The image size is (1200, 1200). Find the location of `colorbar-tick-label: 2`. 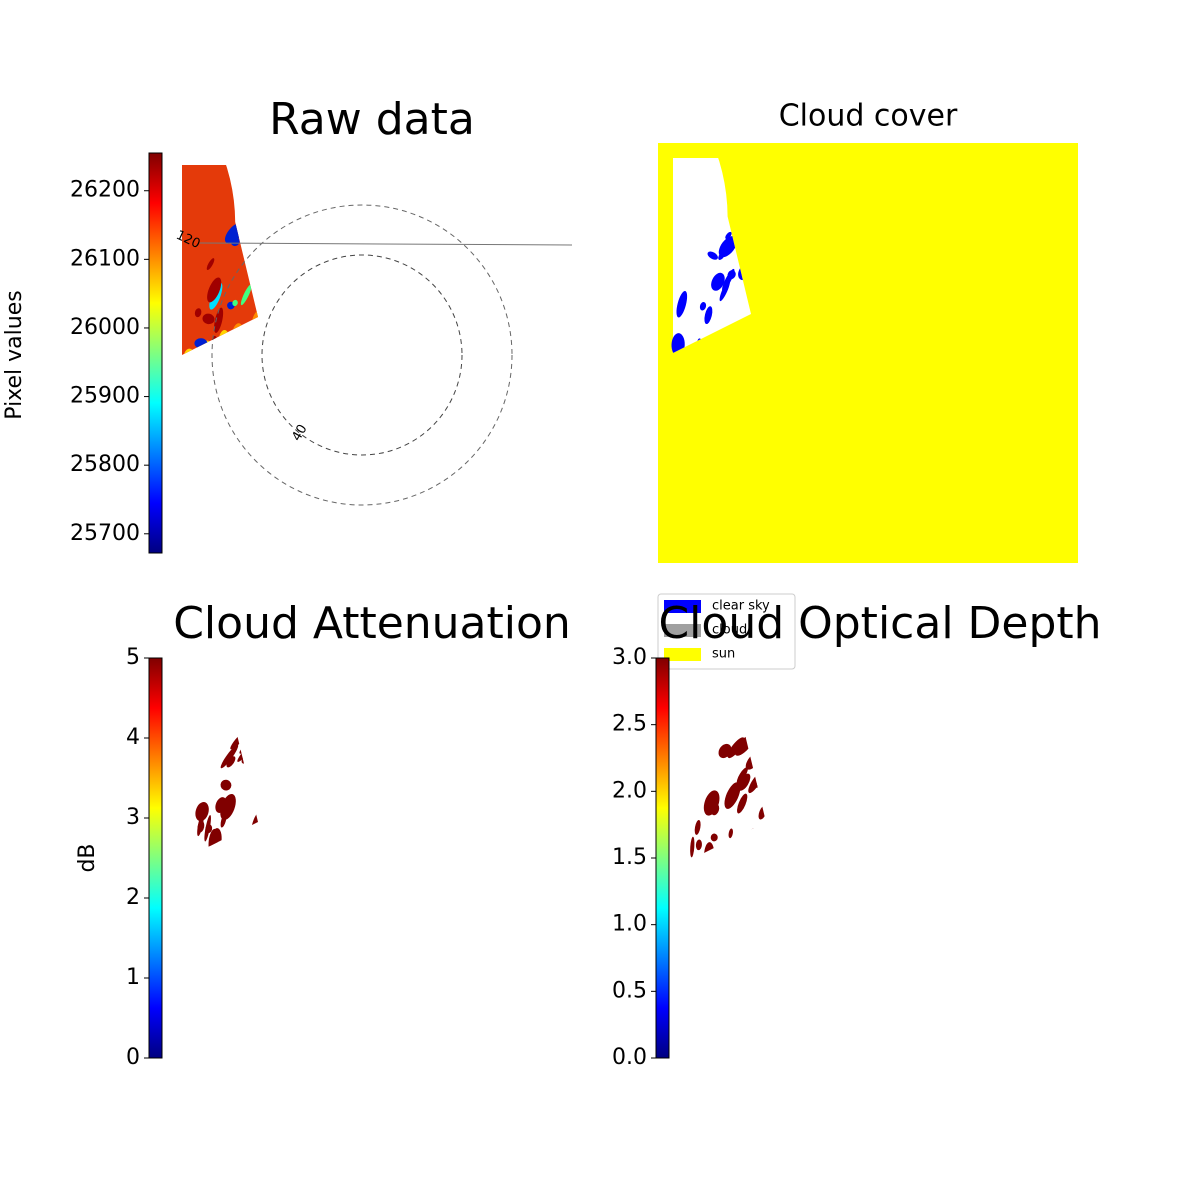

colorbar-tick-label: 2 is located at coordinates (133, 897).